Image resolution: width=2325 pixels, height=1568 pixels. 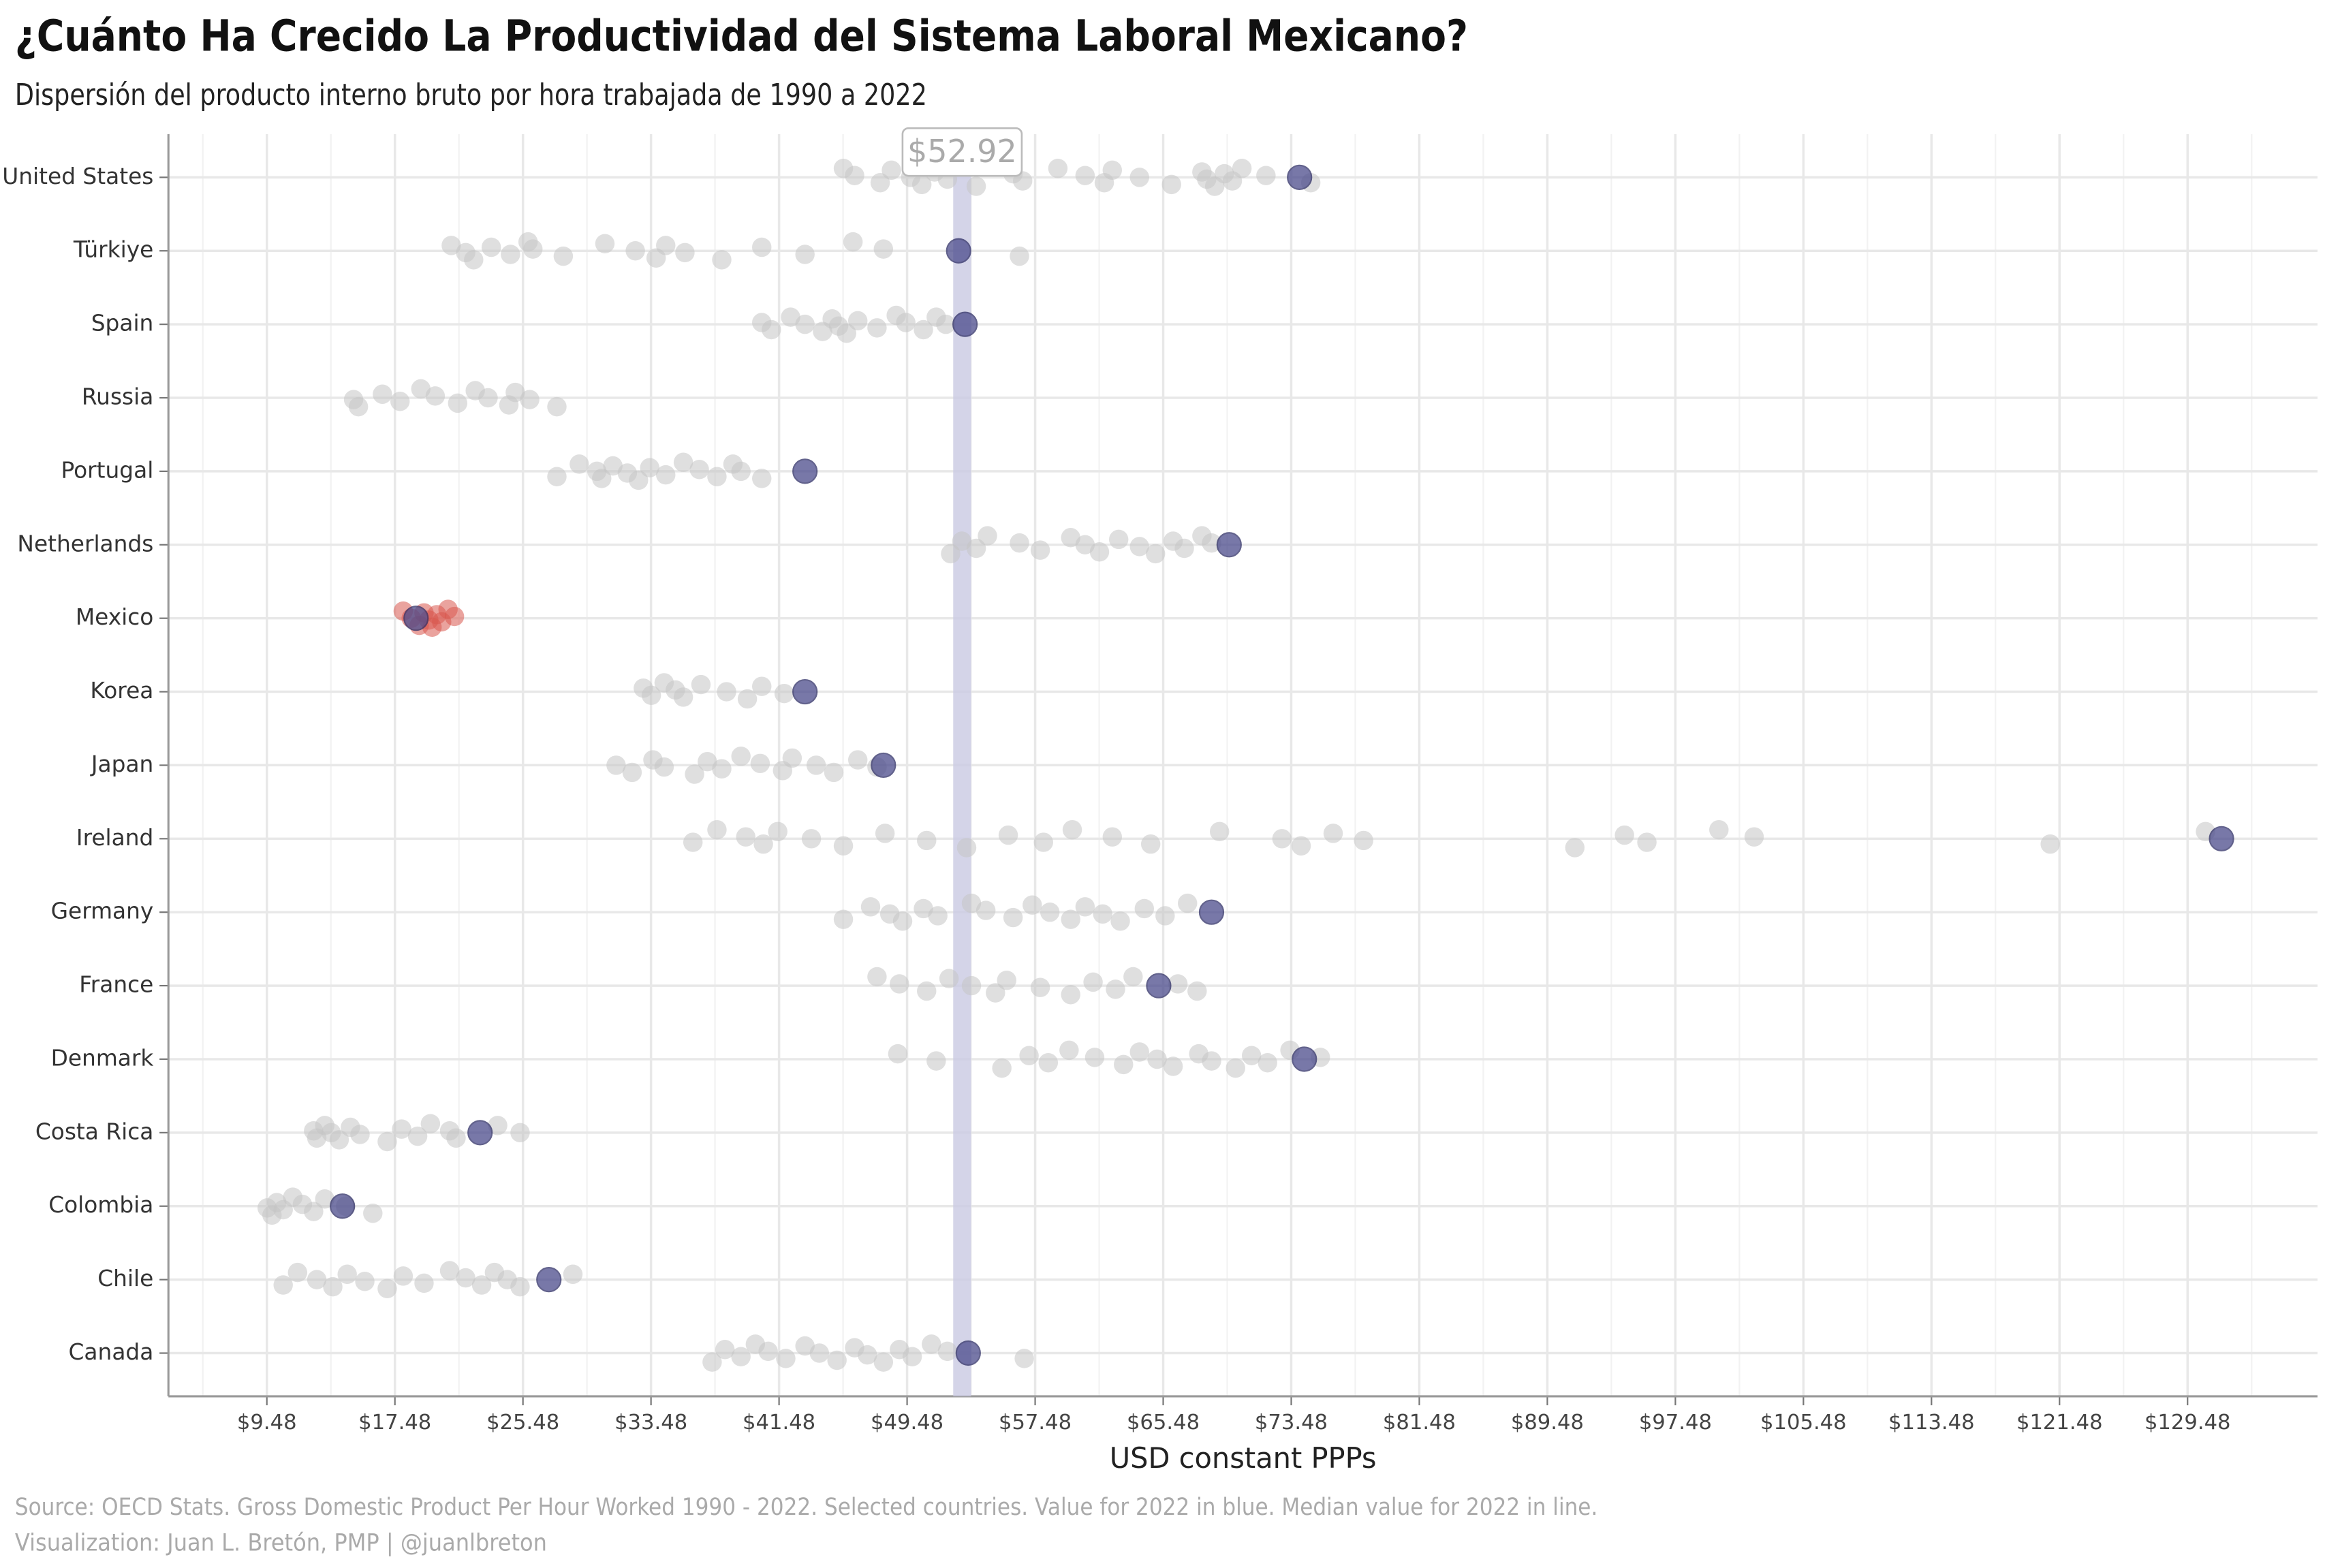 What do you see at coordinates (1163, 1422) in the screenshot?
I see `x-tick-label: $65.48` at bounding box center [1163, 1422].